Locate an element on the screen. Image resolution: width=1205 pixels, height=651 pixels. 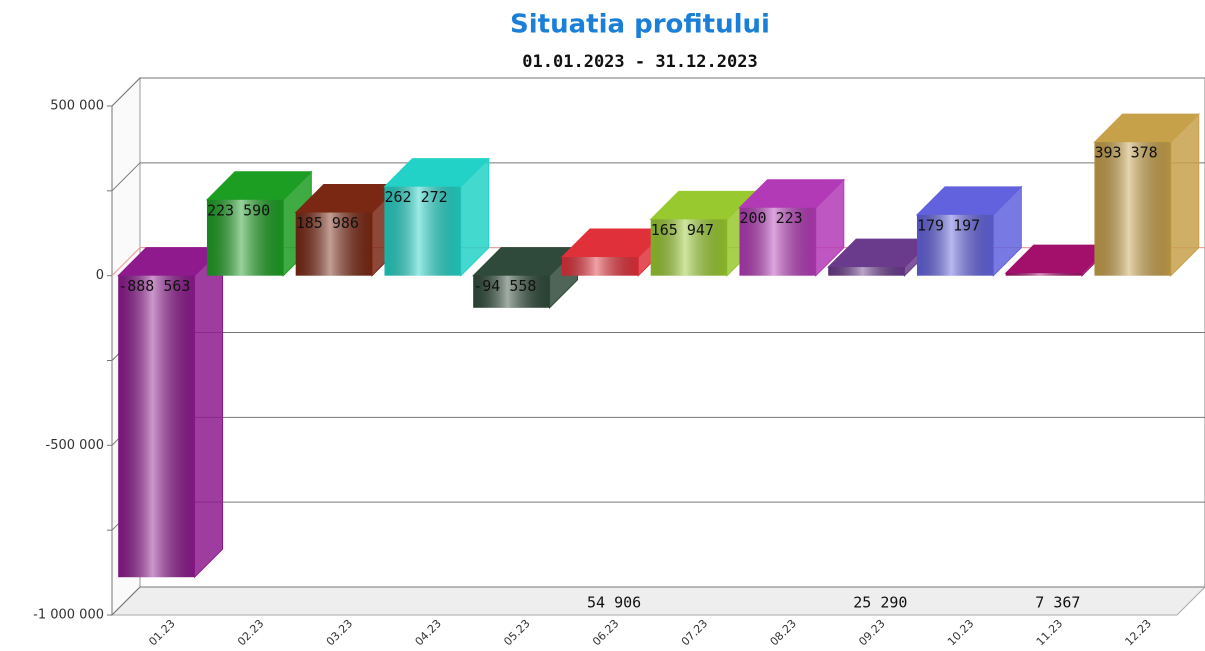
bar-side is located at coordinates (209, 412).